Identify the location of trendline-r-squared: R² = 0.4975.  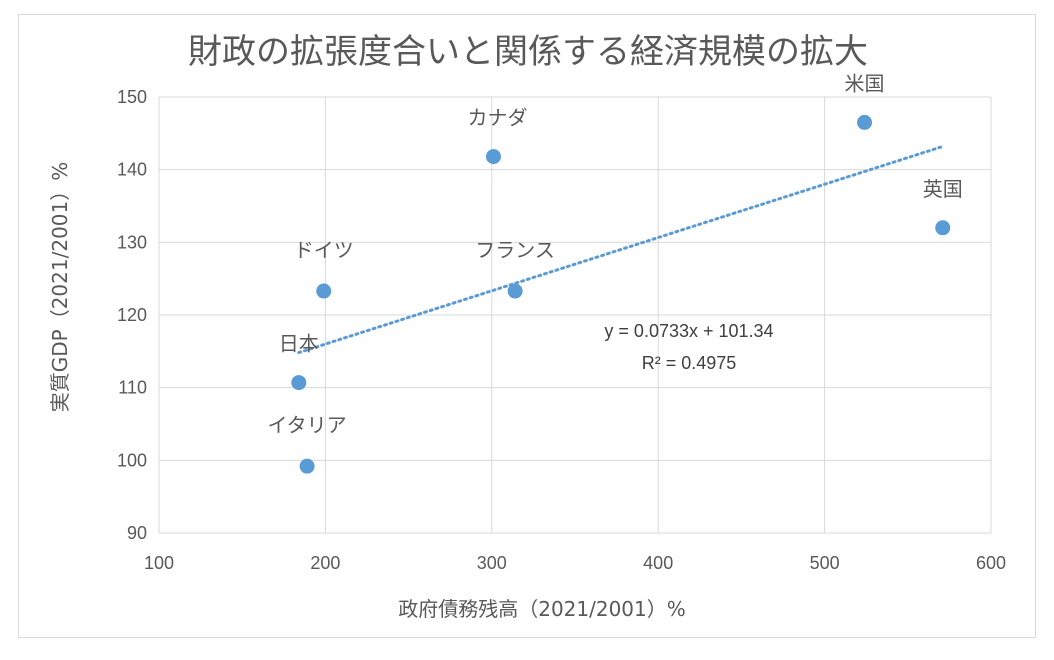
(689, 363).